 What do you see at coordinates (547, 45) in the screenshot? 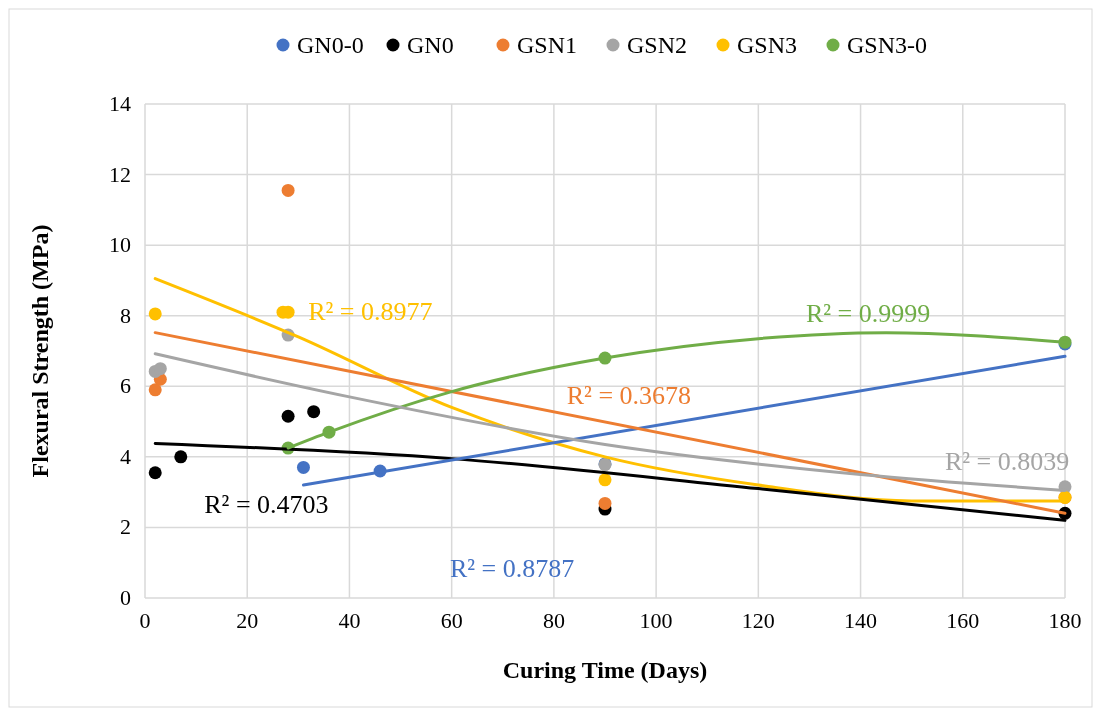
I see `legend-label: GSN1` at bounding box center [547, 45].